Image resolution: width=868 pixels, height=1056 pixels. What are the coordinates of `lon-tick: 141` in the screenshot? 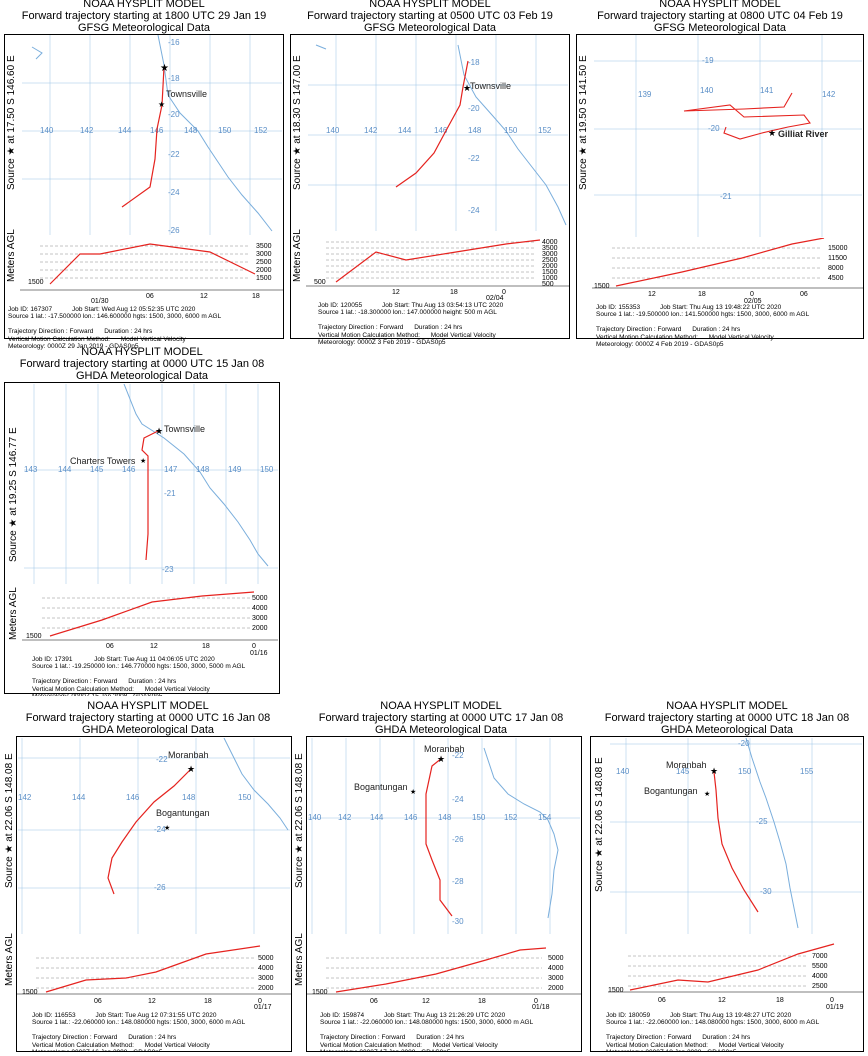 It's located at (767, 90).